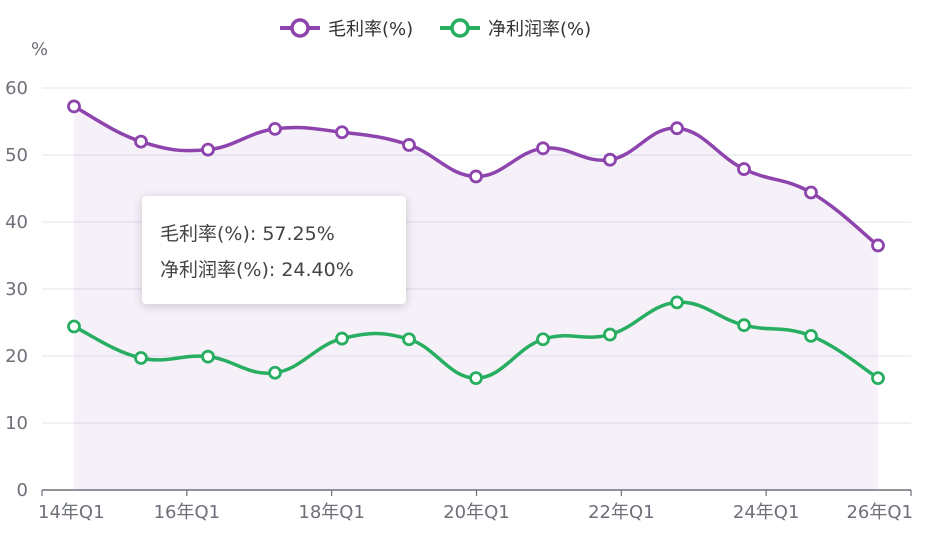 This screenshot has height=537, width=939. What do you see at coordinates (274, 250) in the screenshot?
I see `tooltip: 毛利率(%): 57.25% 净利润率(%): 24.40%` at bounding box center [274, 250].